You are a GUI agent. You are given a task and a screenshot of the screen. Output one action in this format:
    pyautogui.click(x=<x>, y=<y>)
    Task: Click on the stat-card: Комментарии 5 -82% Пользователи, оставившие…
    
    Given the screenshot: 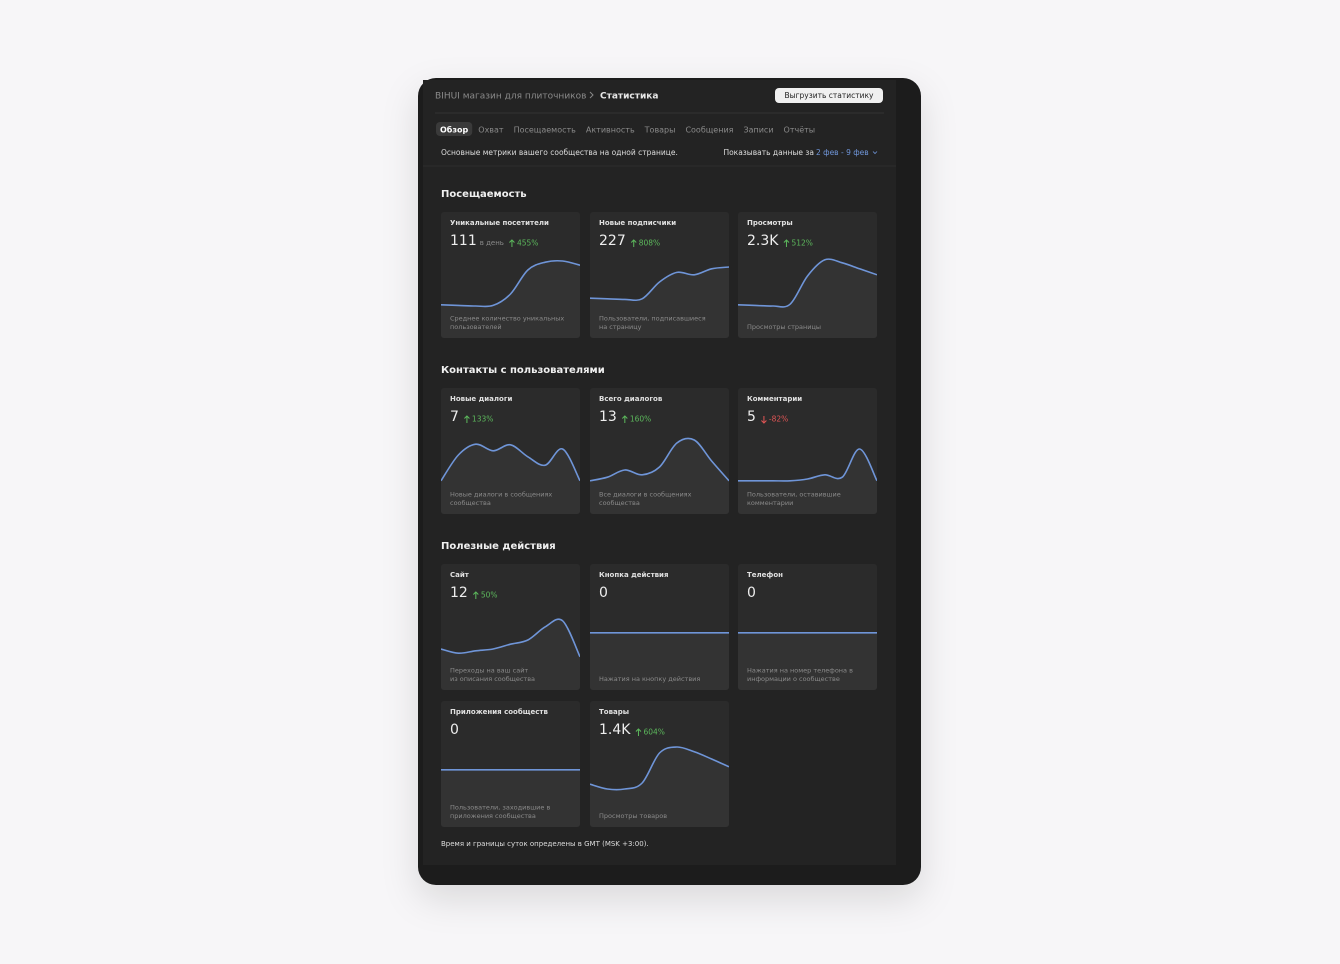 What is the action you would take?
    pyautogui.click(x=807, y=451)
    